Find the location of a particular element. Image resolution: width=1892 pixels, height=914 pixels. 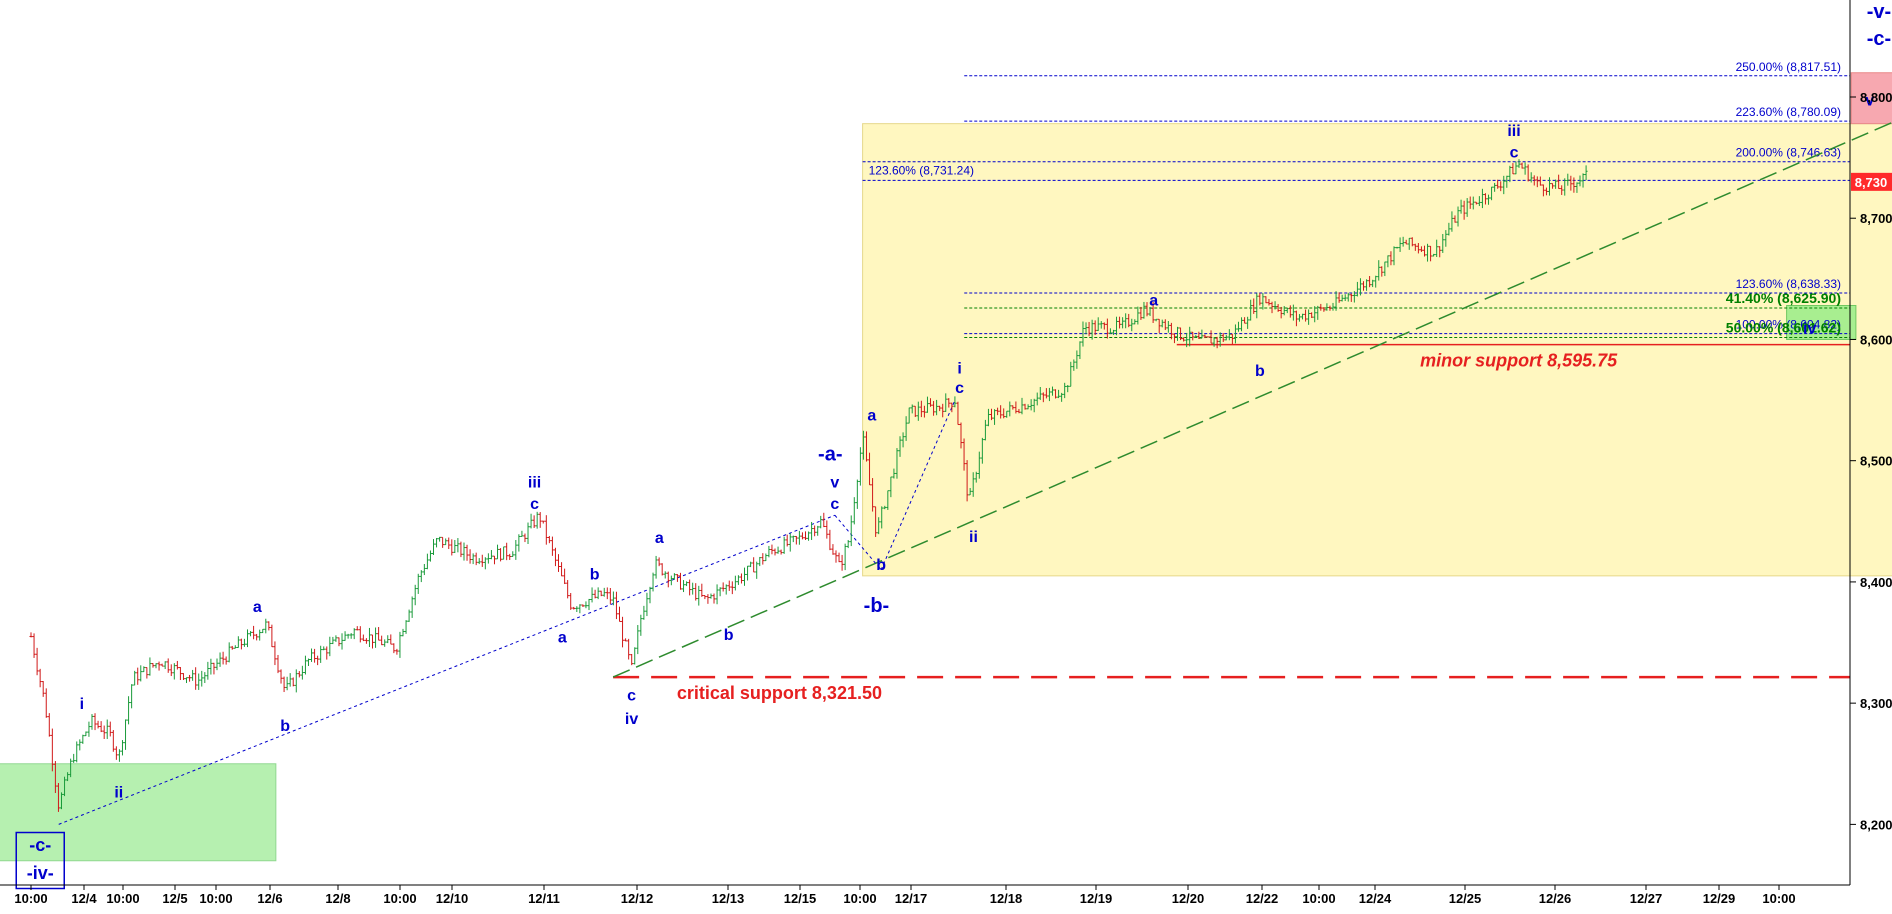

fib-level-label: 100.00% (8,604.82) is located at coordinates (1788, 325).